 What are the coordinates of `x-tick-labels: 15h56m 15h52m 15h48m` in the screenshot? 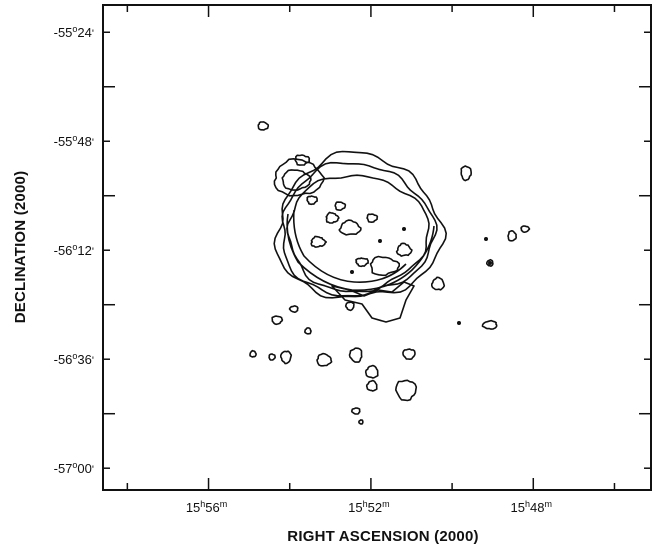 It's located at (369, 507).